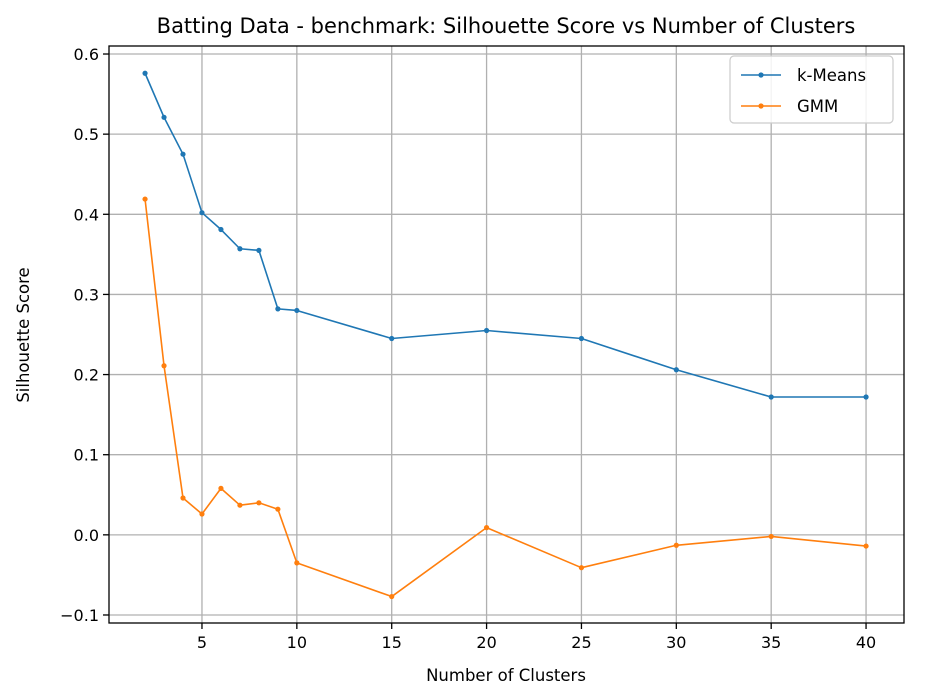 This screenshot has width=937, height=700. Describe the element at coordinates (86, 294) in the screenshot. I see `y-tick-label: 0.3` at that location.